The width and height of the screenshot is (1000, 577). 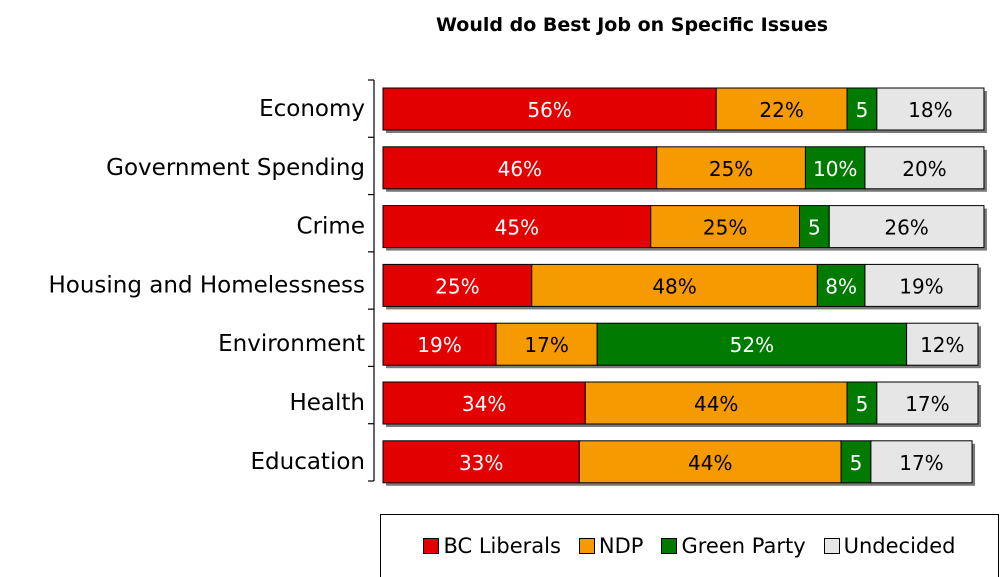 I want to click on data-label: 52%, so click(x=752, y=345).